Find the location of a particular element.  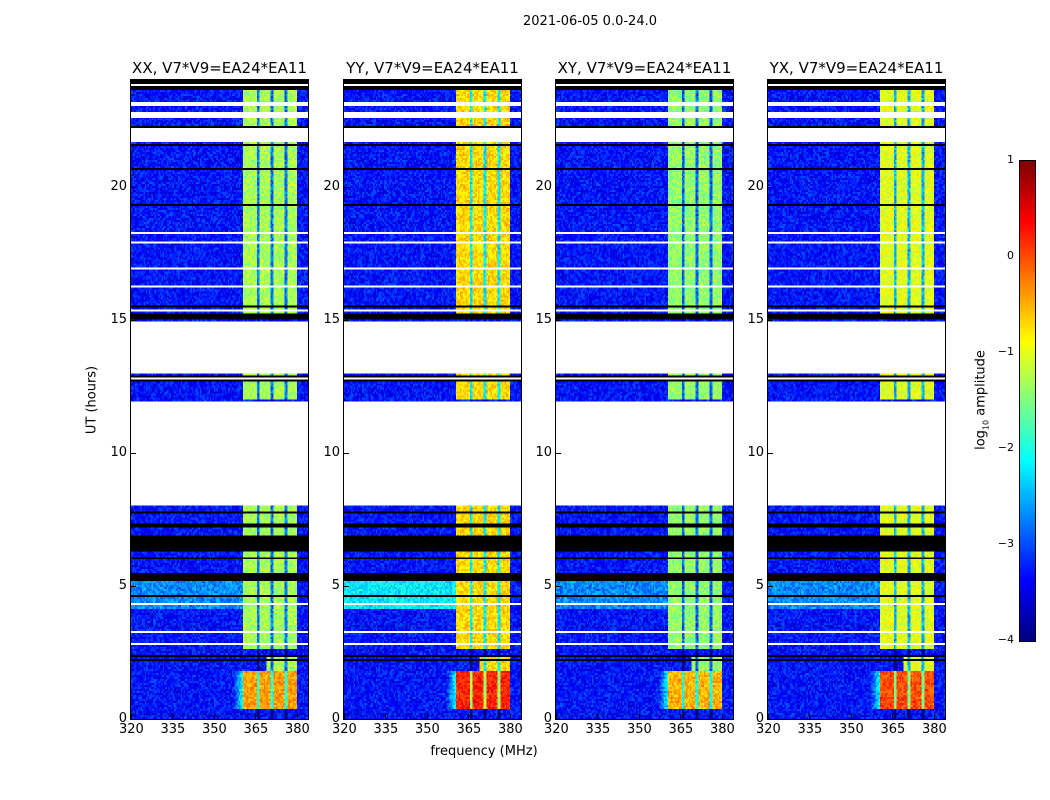

colorbar-tick-label: −3 is located at coordinates (1005, 543).